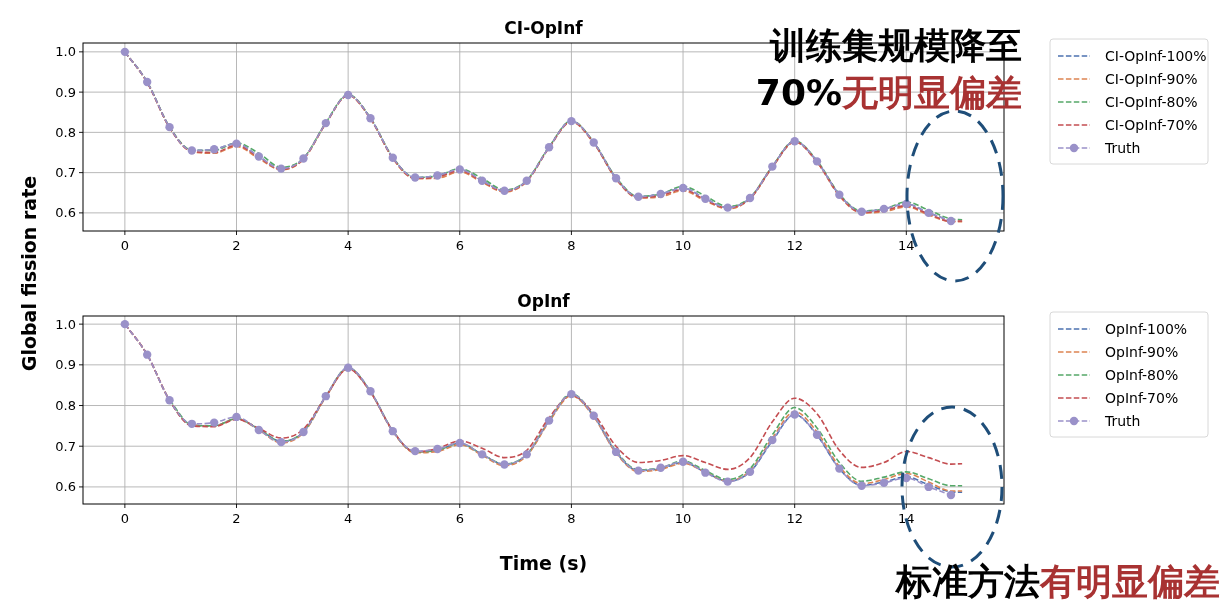 The height and width of the screenshot is (600, 1228). Describe the element at coordinates (1156, 56) in the screenshot. I see `legend-label: CI-OpInf-100%` at that location.